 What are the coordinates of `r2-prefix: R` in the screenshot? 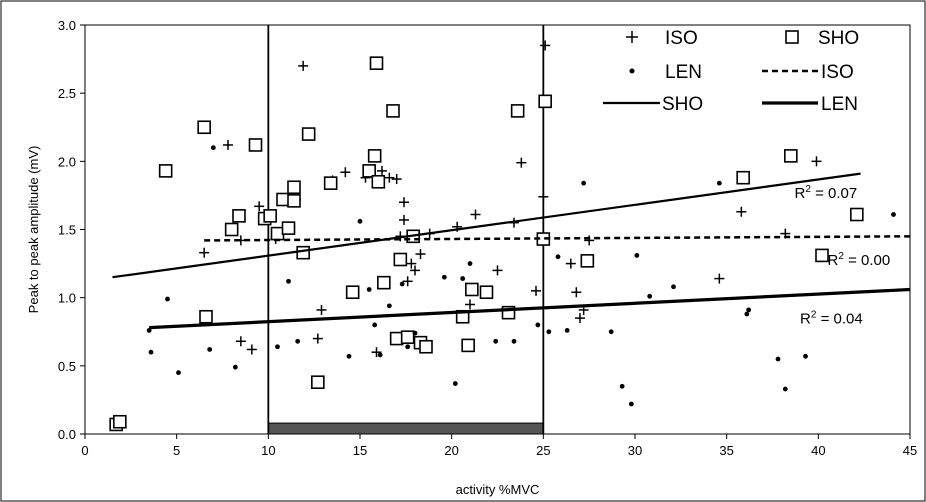 It's located at (805, 319).